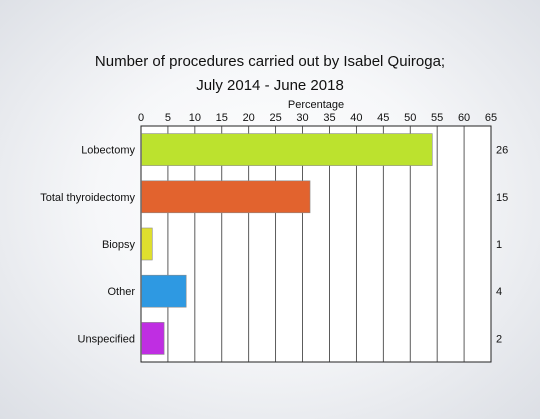 The image size is (540, 419). I want to click on x-tick-label: 35, so click(329, 118).